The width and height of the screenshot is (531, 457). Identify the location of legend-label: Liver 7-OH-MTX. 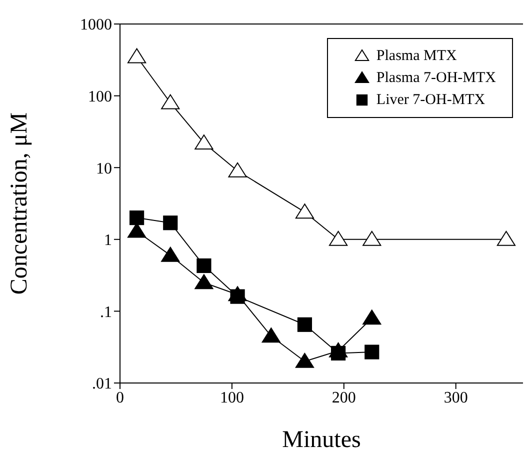
(431, 100).